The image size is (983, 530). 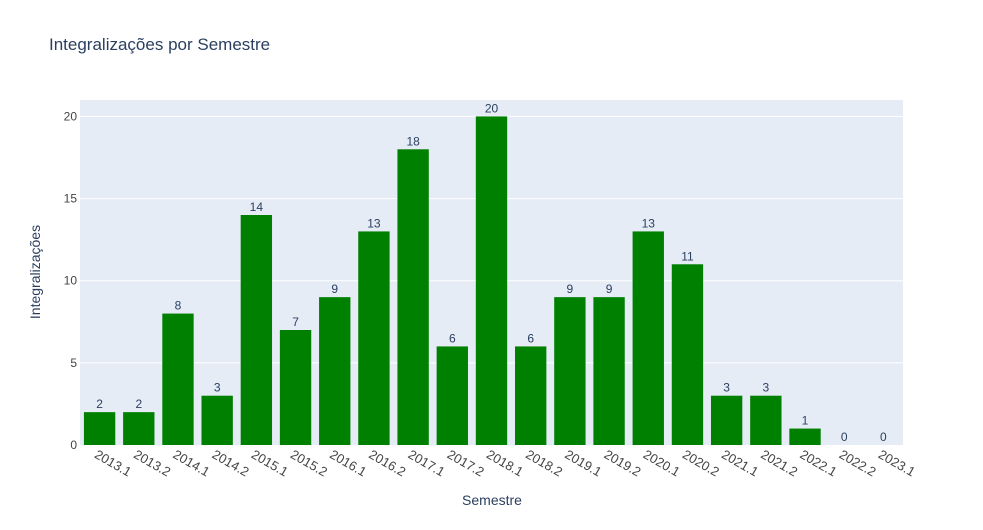 I want to click on bar-value-label: 7, so click(x=295, y=322).